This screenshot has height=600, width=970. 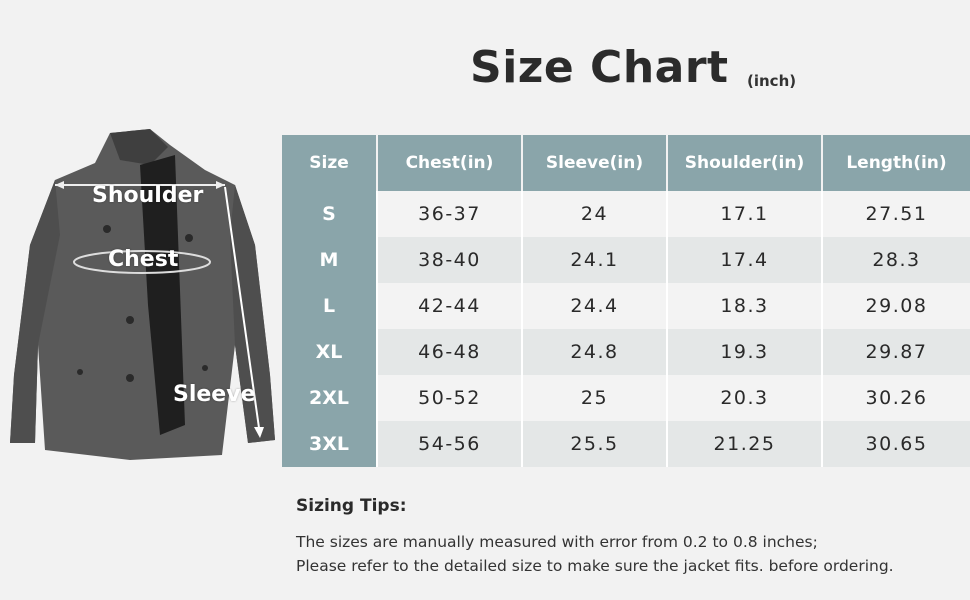 I want to click on cell-sleeve: 25.5, so click(x=594, y=444).